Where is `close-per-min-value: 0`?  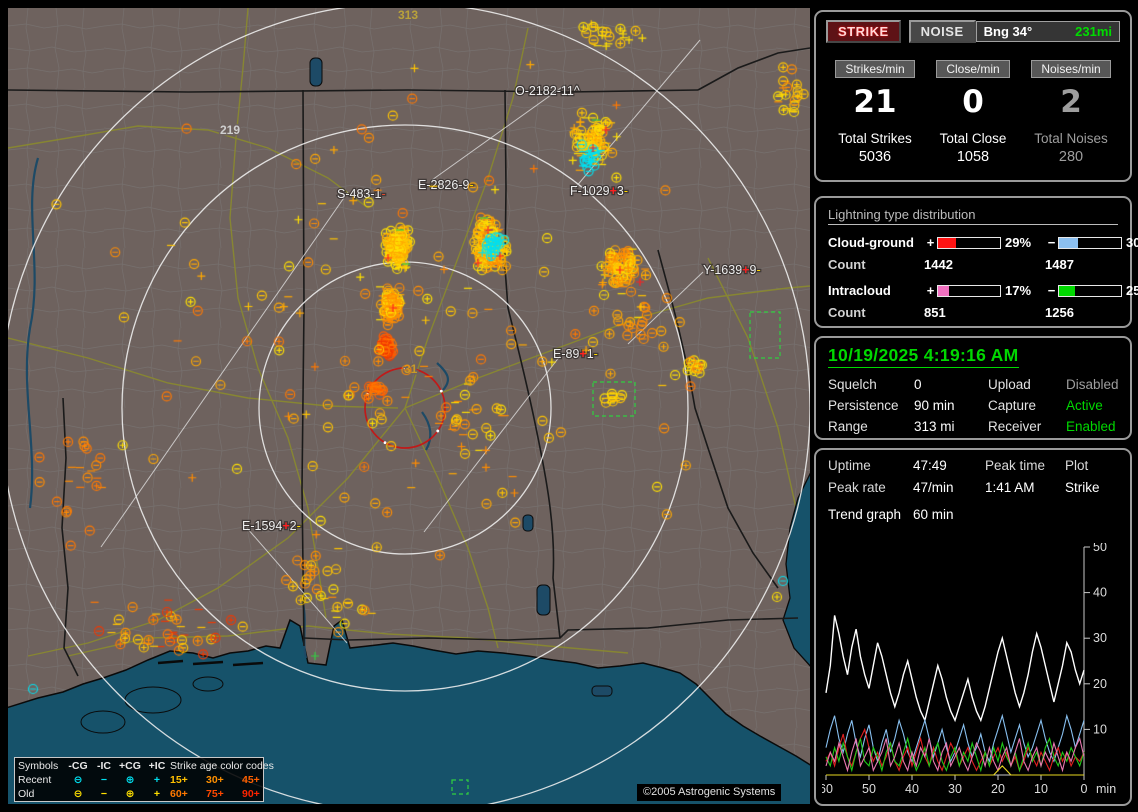
close-per-min-value: 0 is located at coordinates (973, 102).